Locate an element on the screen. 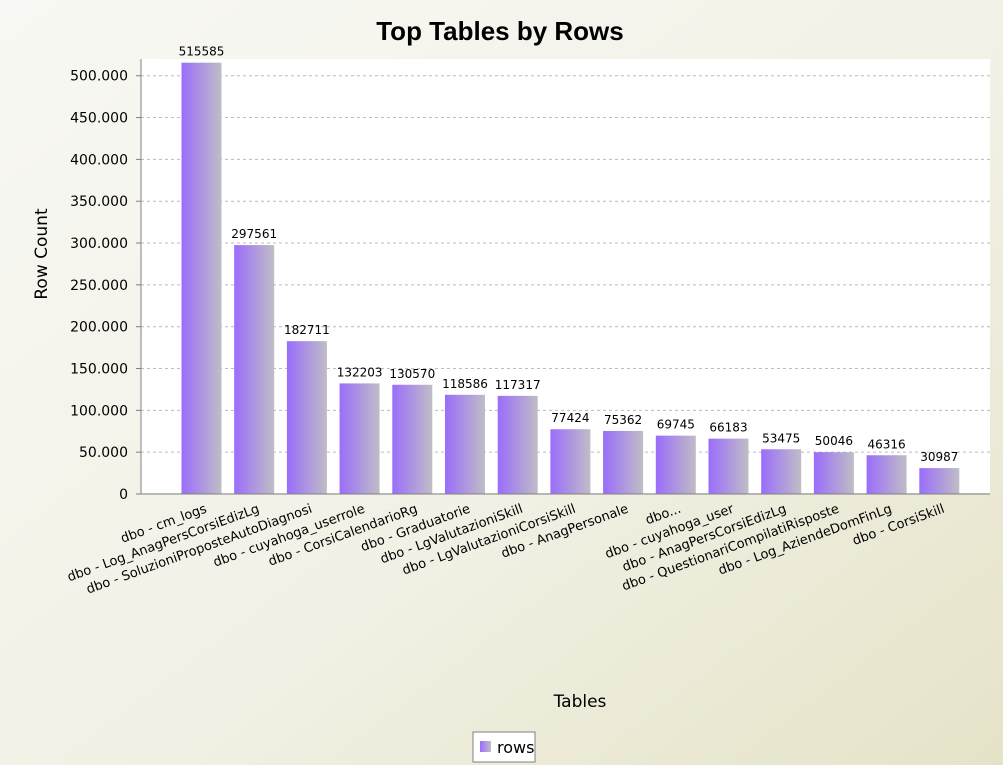  bar-value-label: 132203 is located at coordinates (360, 372).